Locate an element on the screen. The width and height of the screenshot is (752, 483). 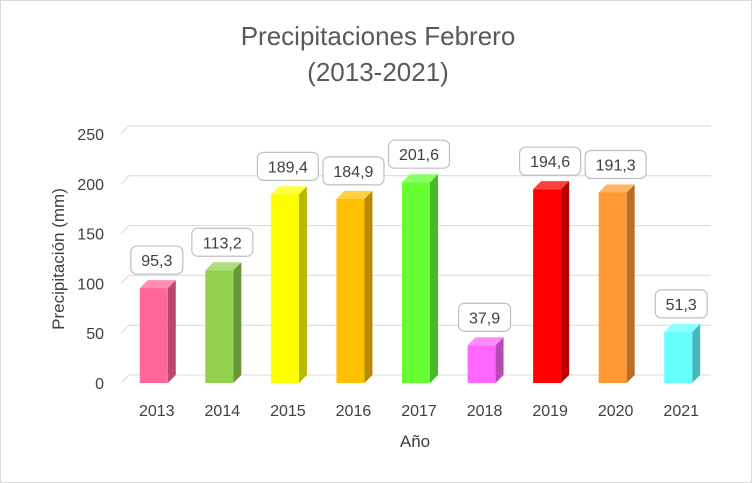
data-label-text: 184,9 is located at coordinates (353, 172).